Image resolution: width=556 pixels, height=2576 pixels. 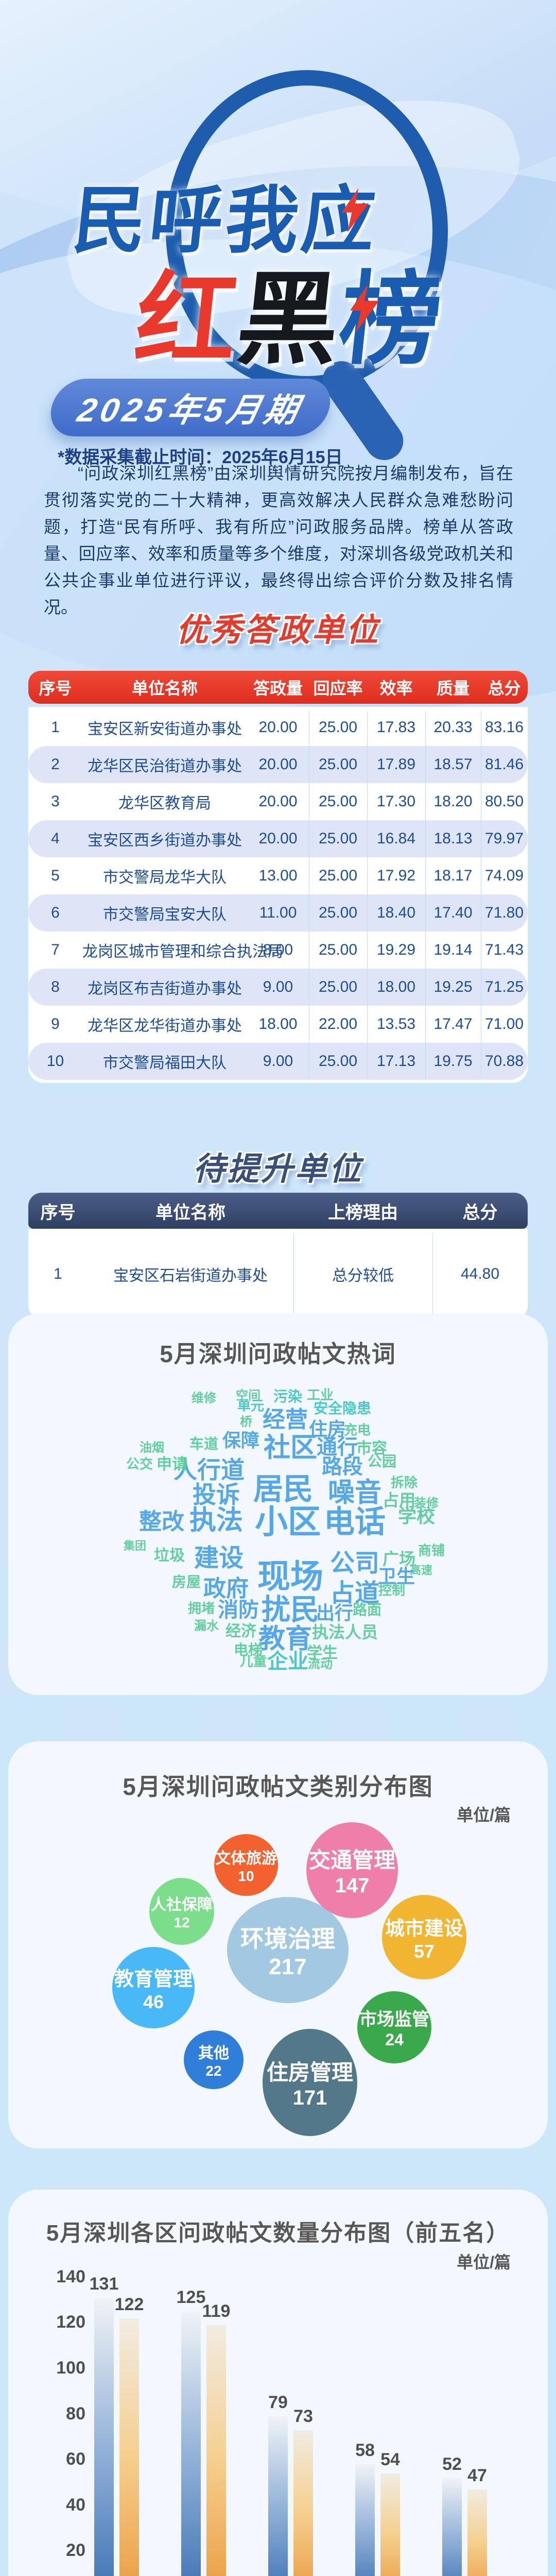 I want to click on bar-value: 54, so click(x=390, y=2459).